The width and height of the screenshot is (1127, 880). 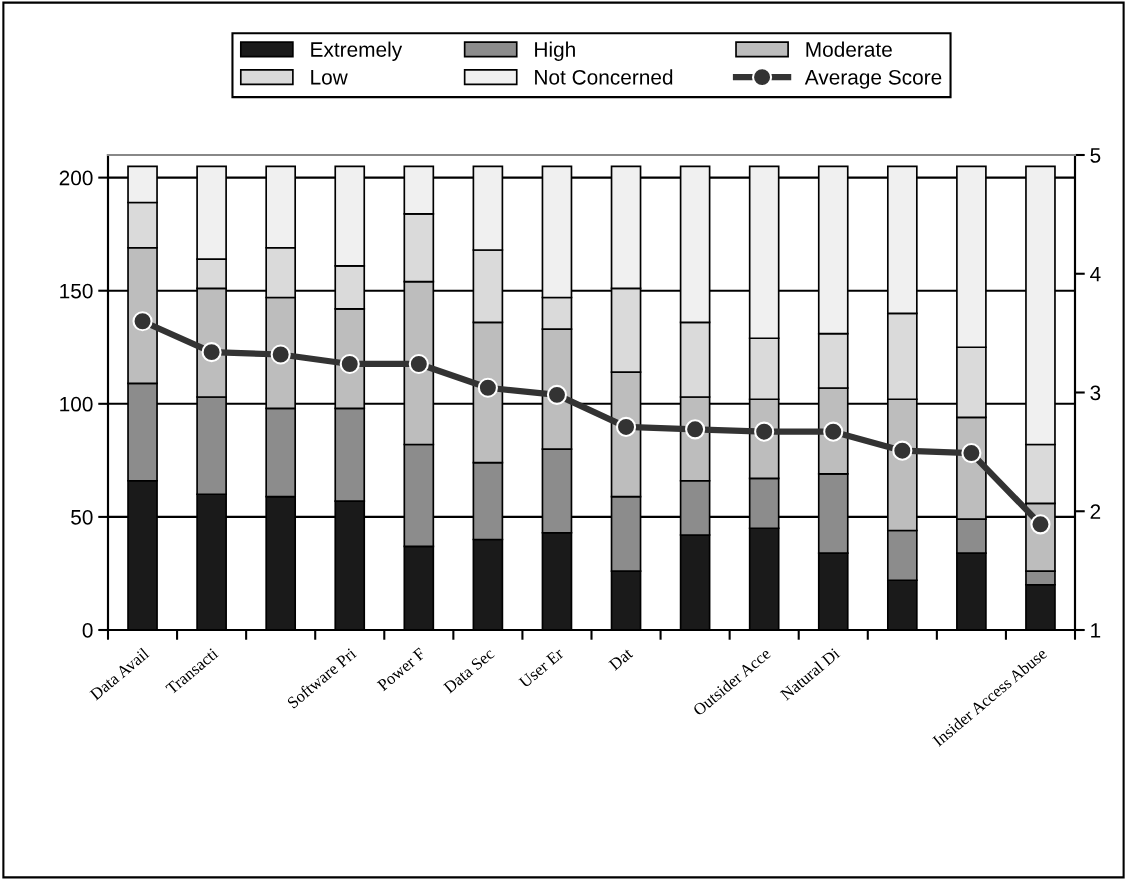 I want to click on x-tick-label: Dat, so click(x=621, y=659).